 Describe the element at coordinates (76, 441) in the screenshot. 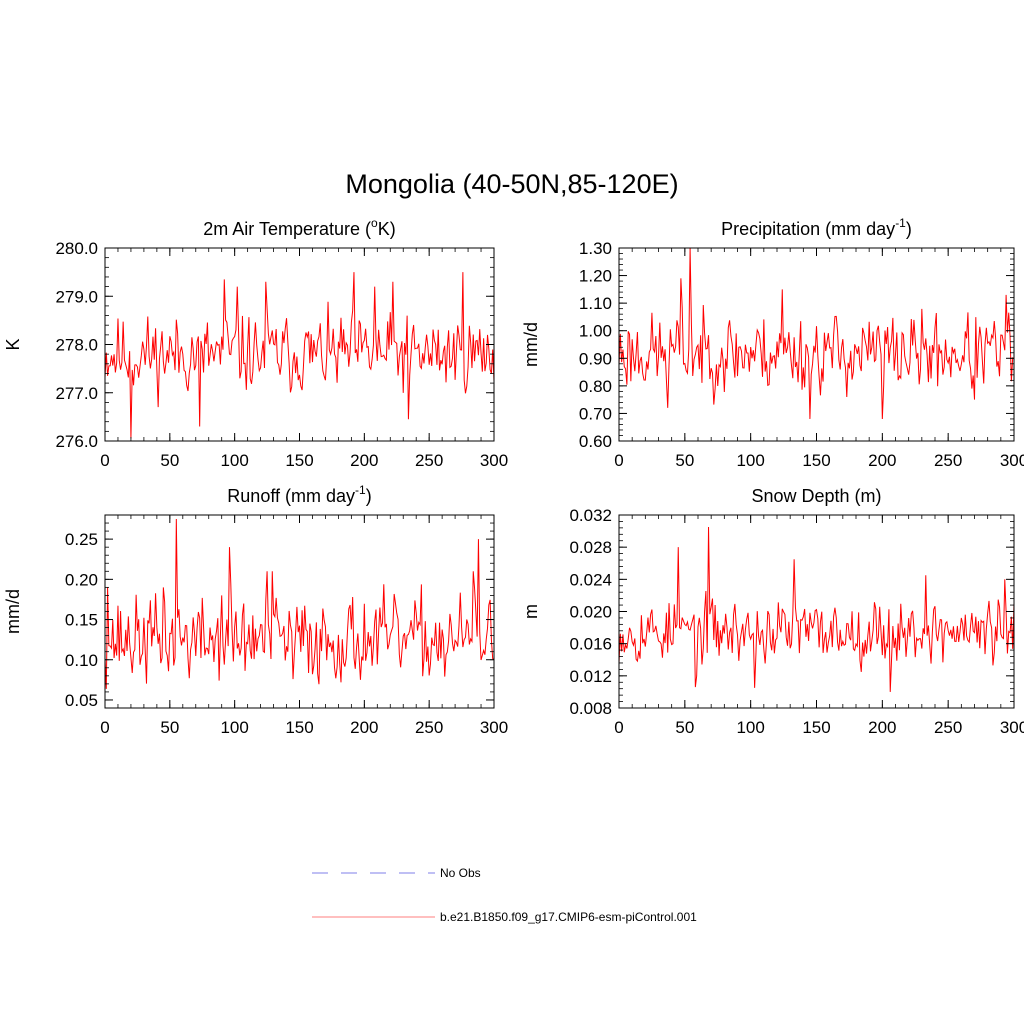

I see `y-tick-label: 276.0` at that location.